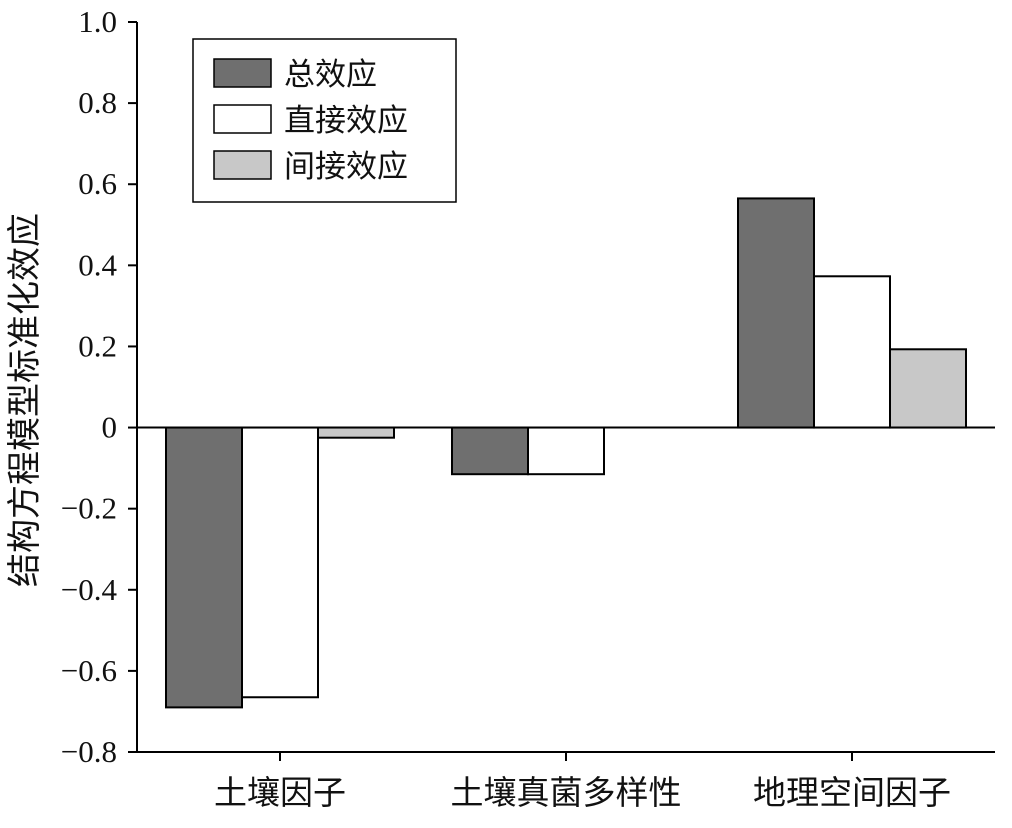 The width and height of the screenshot is (1012, 828). What do you see at coordinates (110, 427) in the screenshot?
I see `y-tick-label: 0` at bounding box center [110, 427].